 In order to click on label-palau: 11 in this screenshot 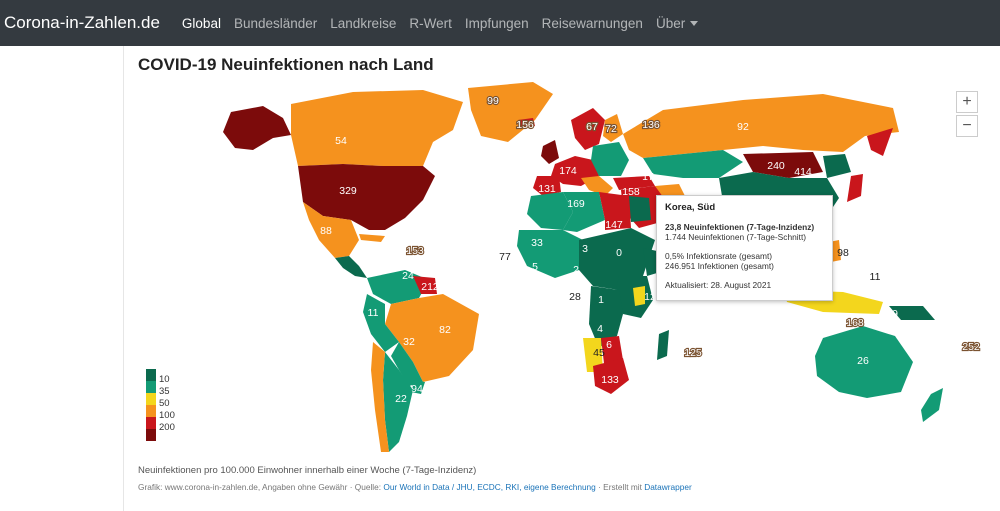, I will do `click(875, 277)`.